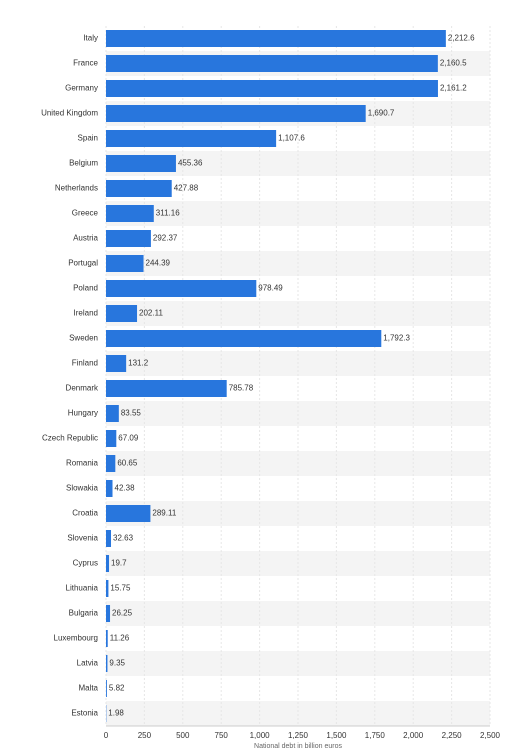 This screenshot has height=750, width=511. I want to click on y-tick-label: Latvia, so click(88, 663).